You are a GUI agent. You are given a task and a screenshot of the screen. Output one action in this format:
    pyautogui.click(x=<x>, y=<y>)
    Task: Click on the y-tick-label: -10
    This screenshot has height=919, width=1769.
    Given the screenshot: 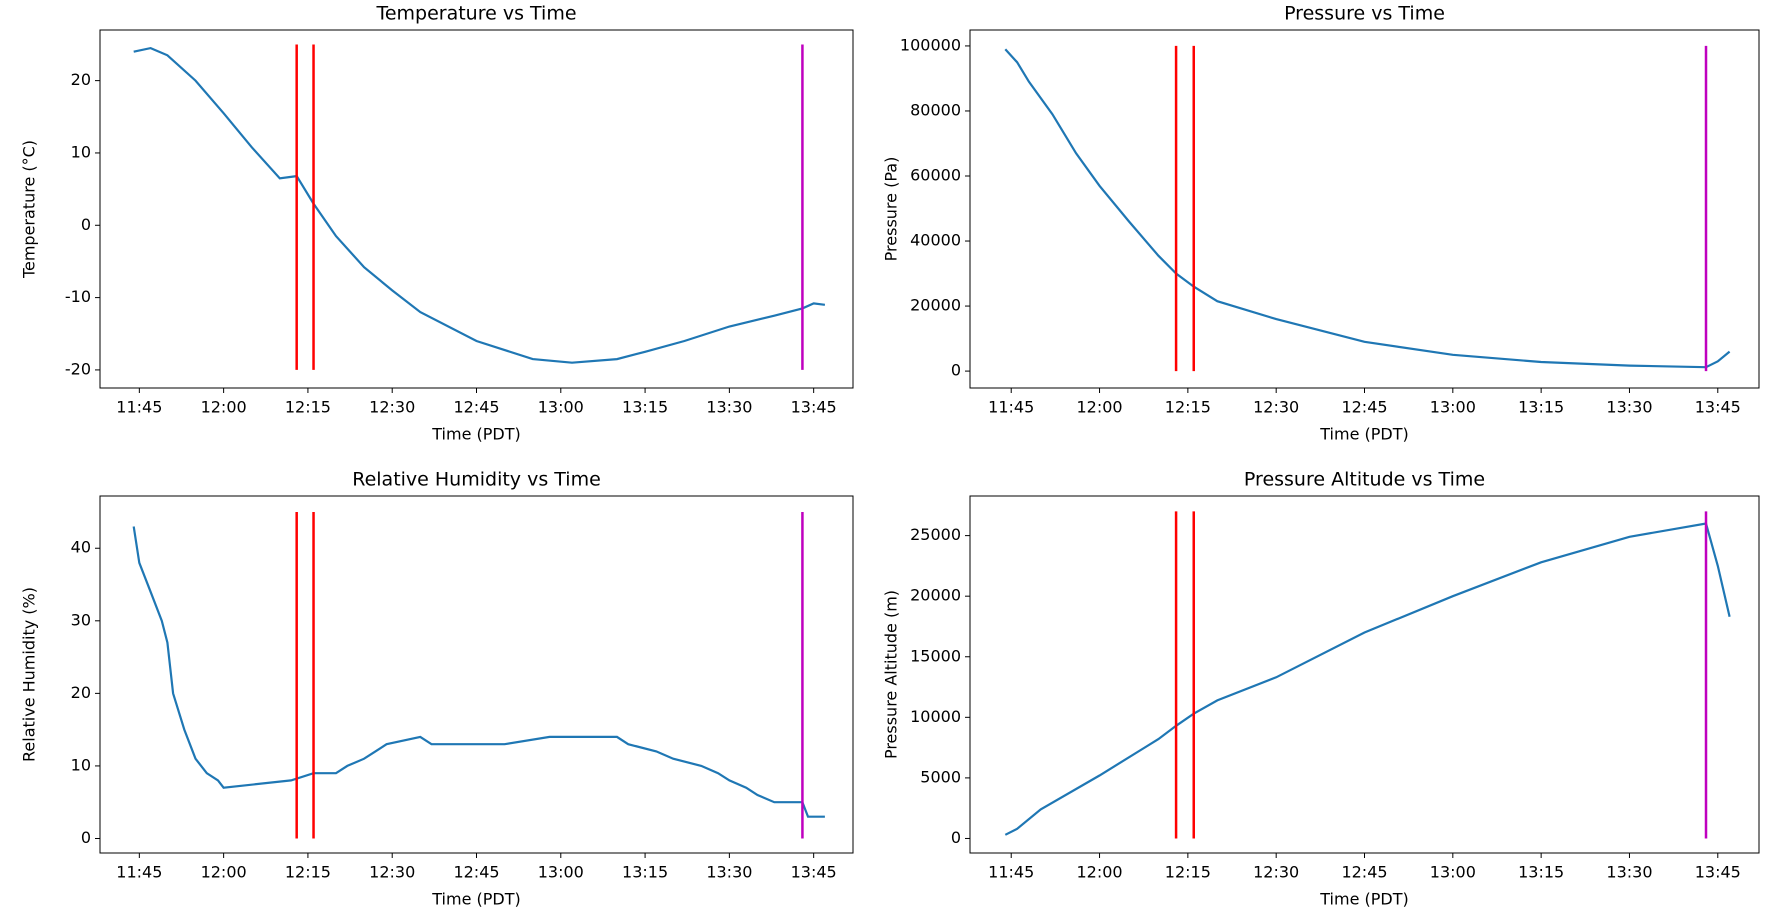 What is the action you would take?
    pyautogui.click(x=78, y=296)
    